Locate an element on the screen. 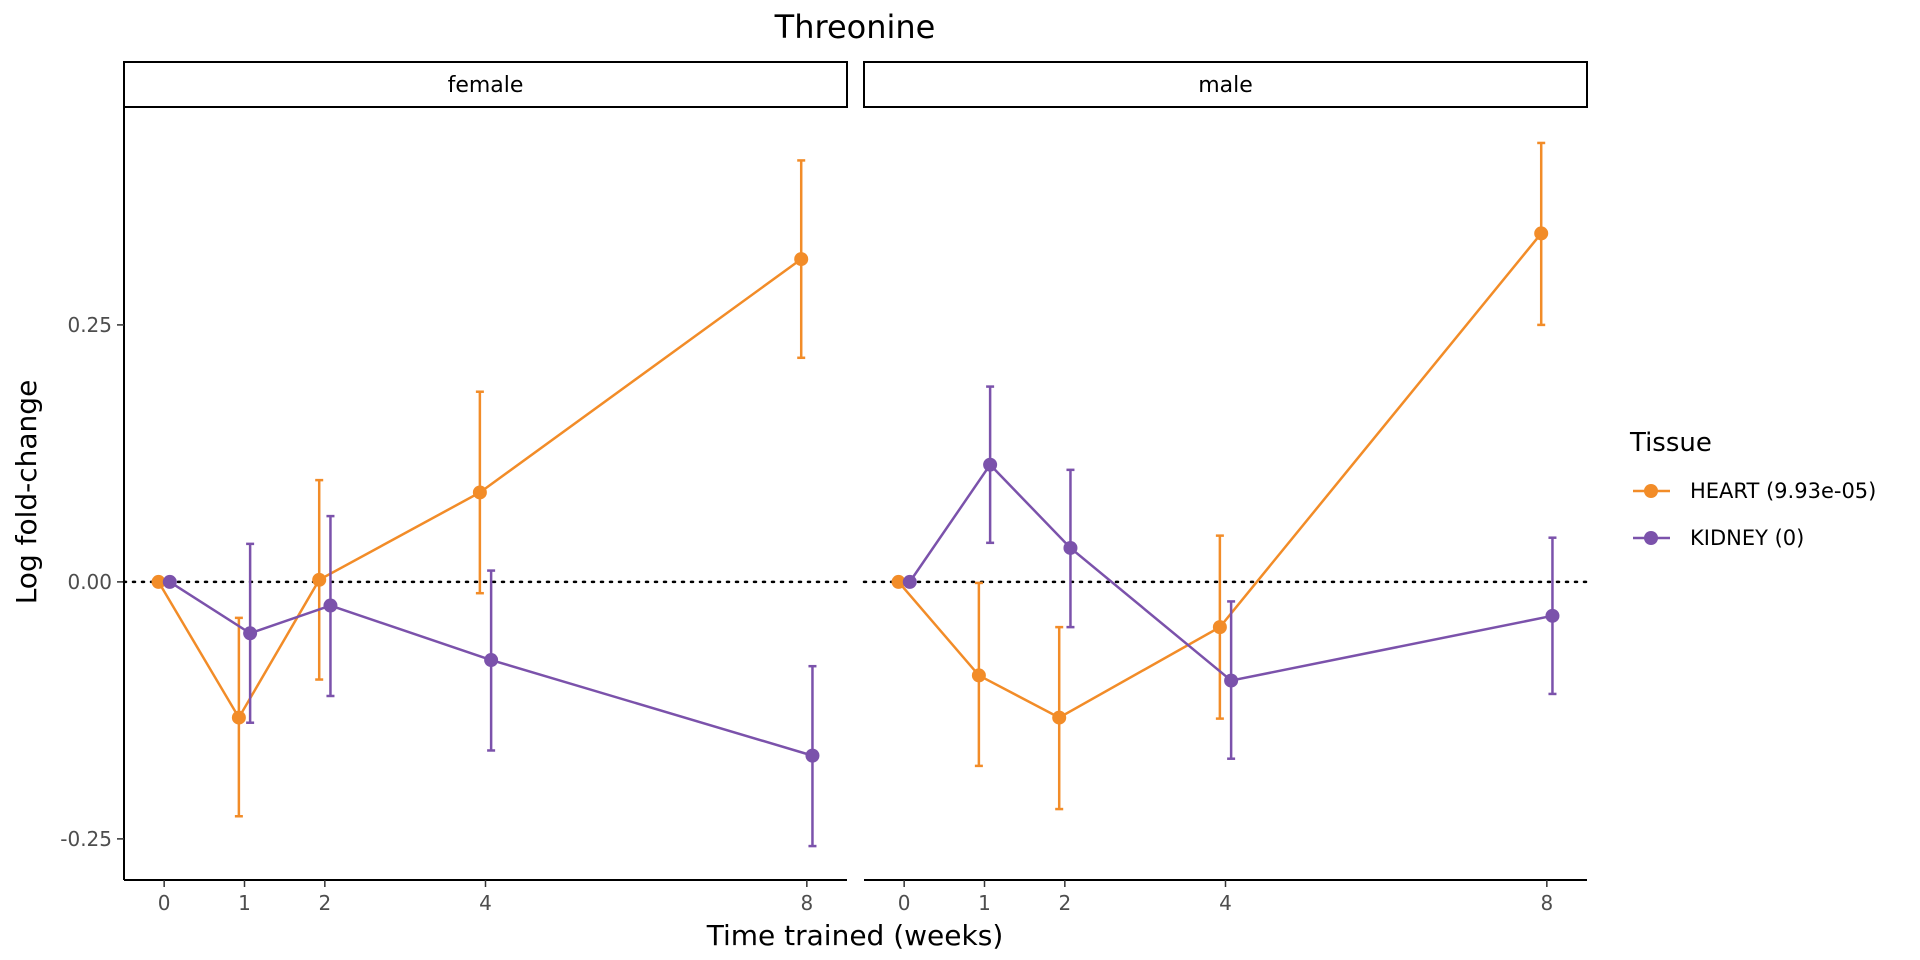 The height and width of the screenshot is (960, 1920). facet-strip-label: male is located at coordinates (1225, 85).